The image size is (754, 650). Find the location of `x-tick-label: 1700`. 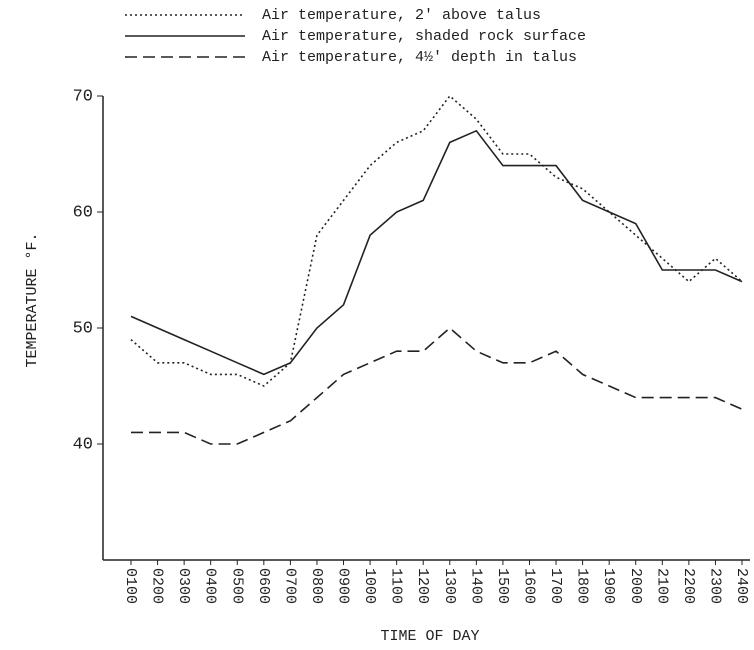

x-tick-label: 1700 is located at coordinates (555, 586).